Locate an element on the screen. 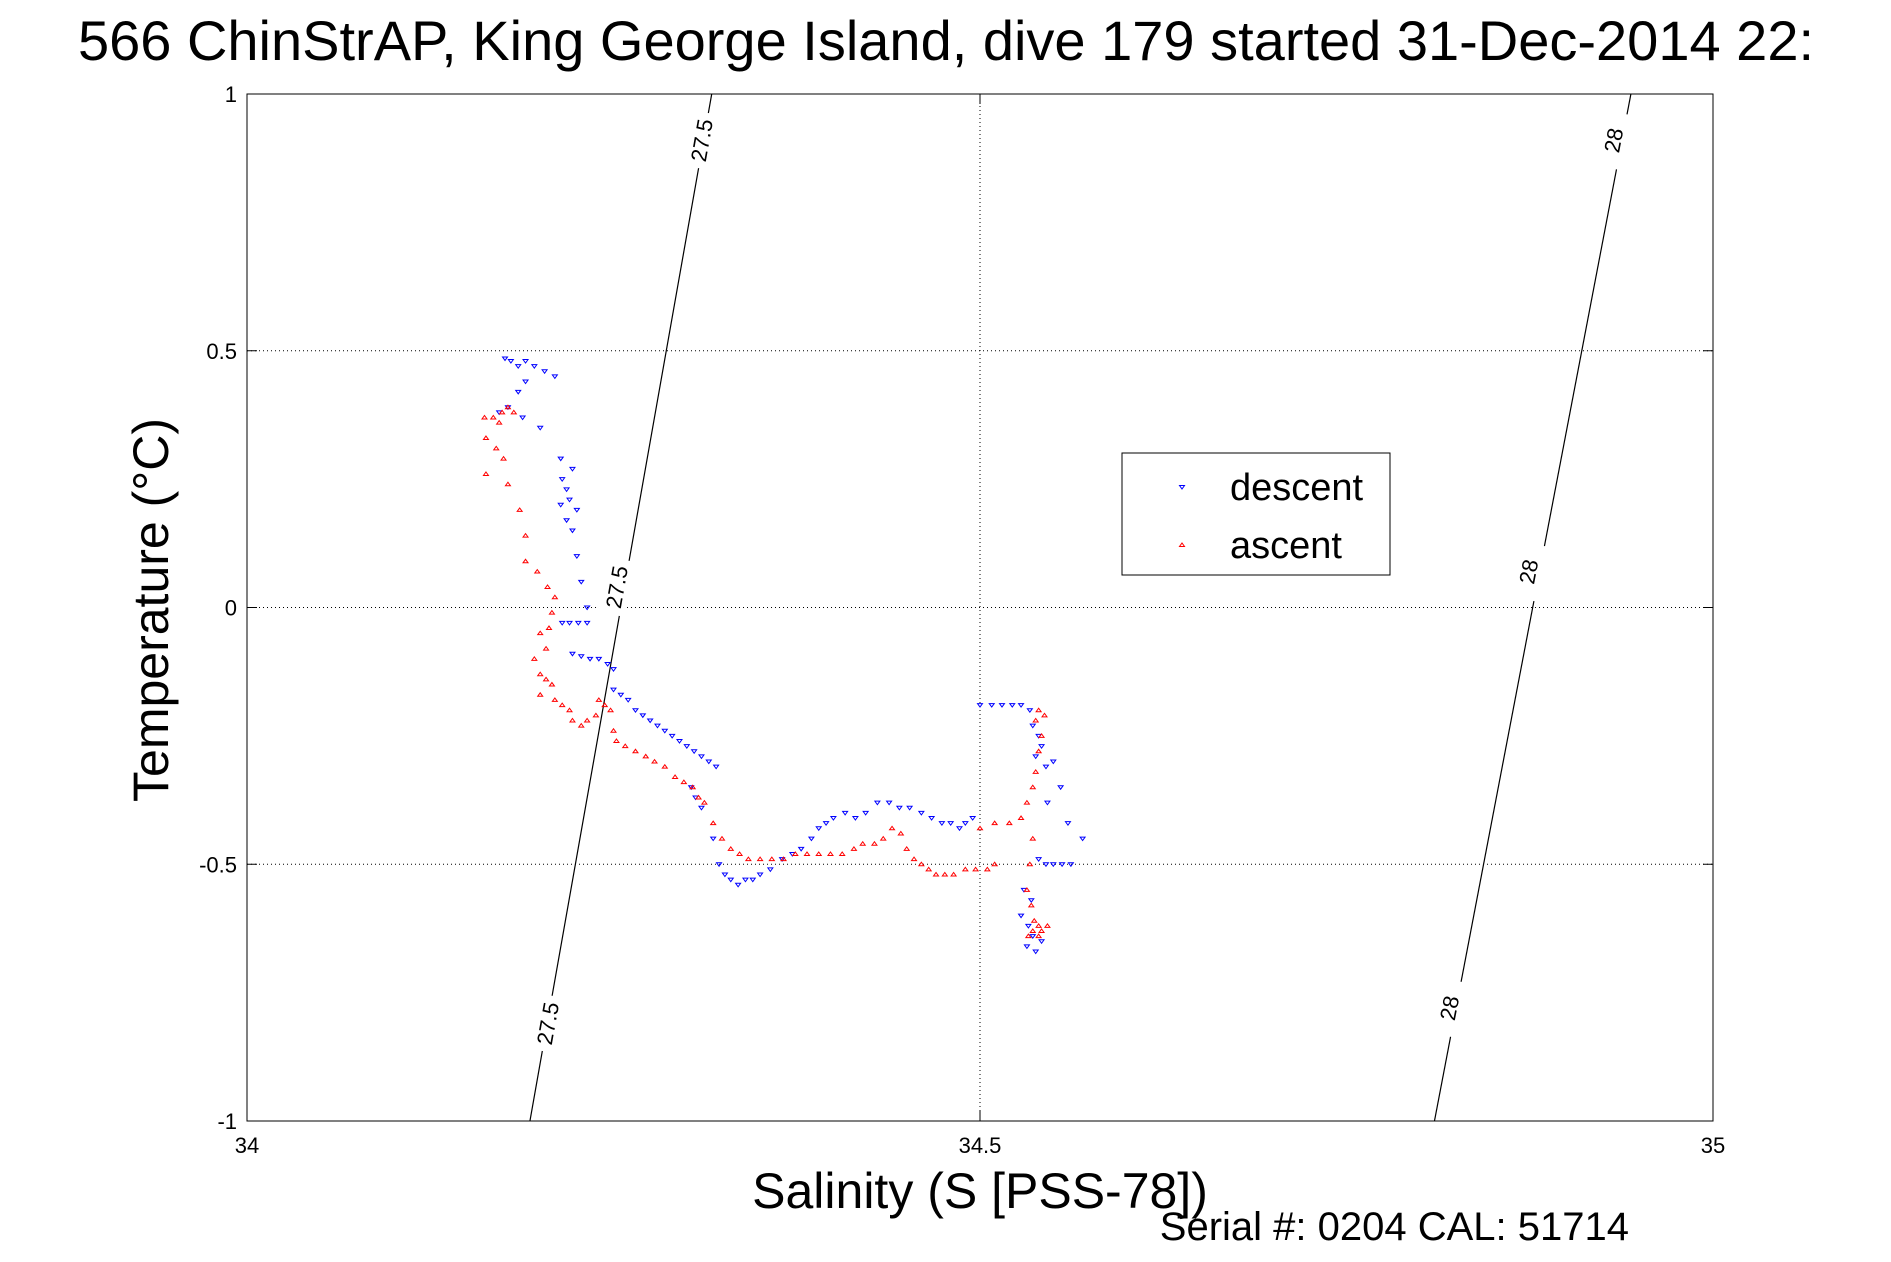  y-tick-label: 1 is located at coordinates (231, 94).